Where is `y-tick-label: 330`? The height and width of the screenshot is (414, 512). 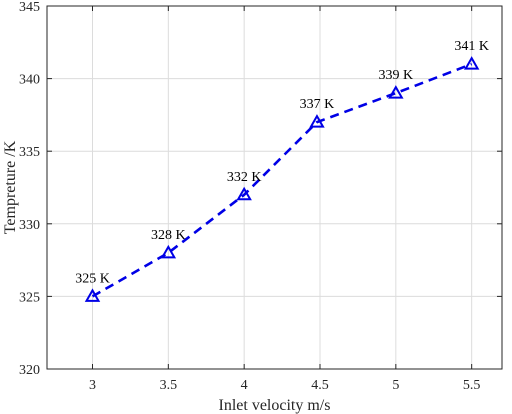 y-tick-label: 330 is located at coordinates (29, 225).